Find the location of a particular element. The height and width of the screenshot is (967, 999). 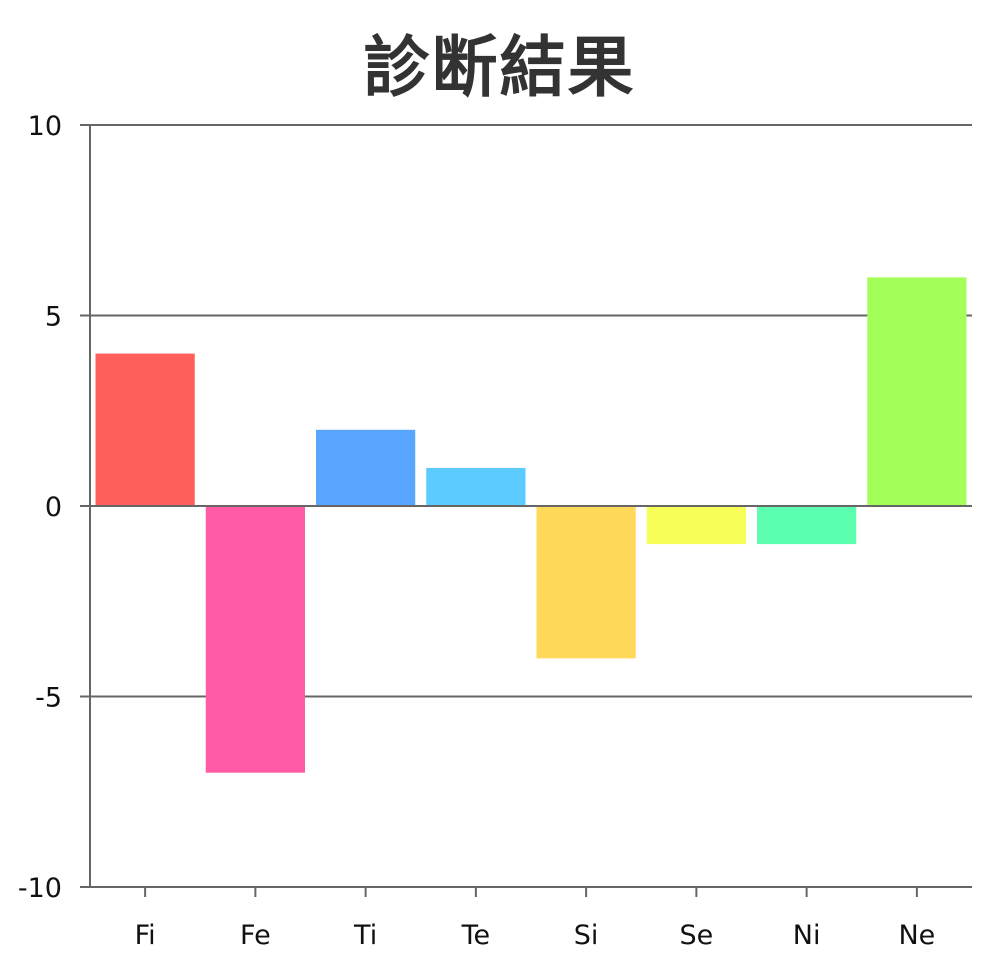

bar-si is located at coordinates (586, 582).